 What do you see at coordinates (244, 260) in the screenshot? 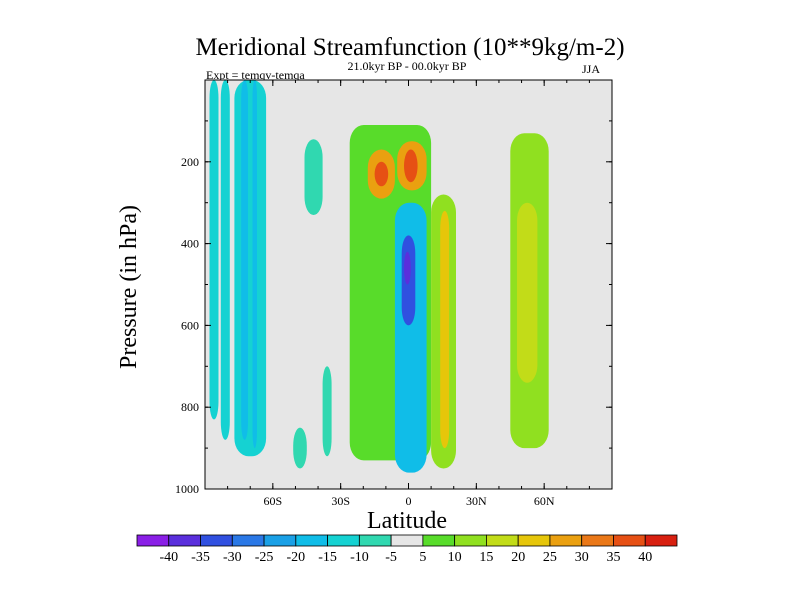
I see `contour-neg-band-60s-d` at bounding box center [244, 260].